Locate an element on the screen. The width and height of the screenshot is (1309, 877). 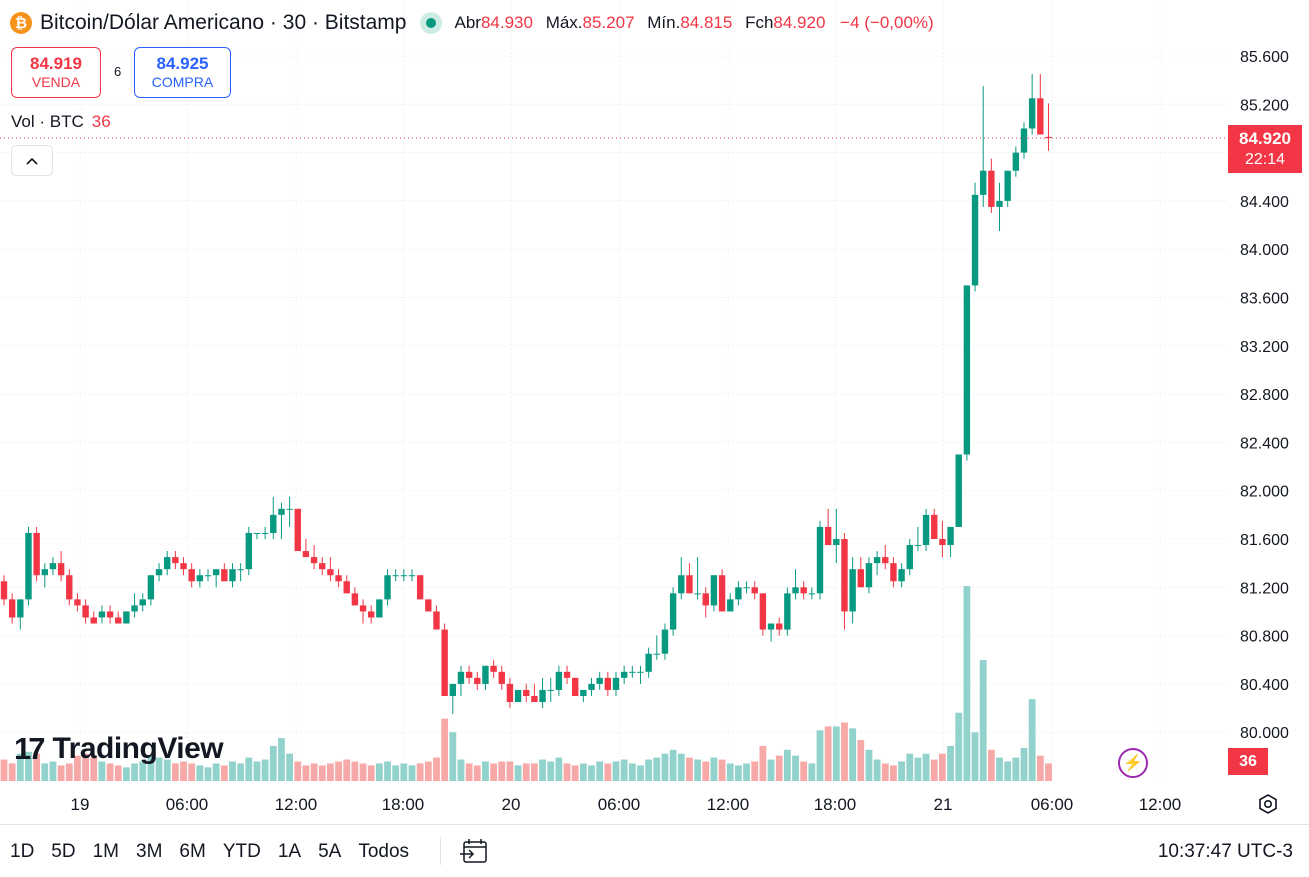
range-ytd: YTD is located at coordinates (241, 851).